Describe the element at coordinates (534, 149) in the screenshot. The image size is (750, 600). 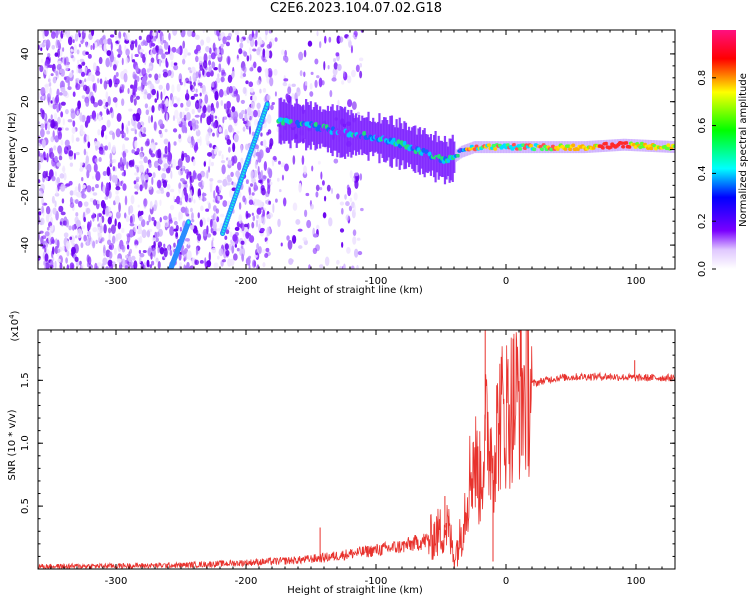
I see `ridge-core-mark` at that location.